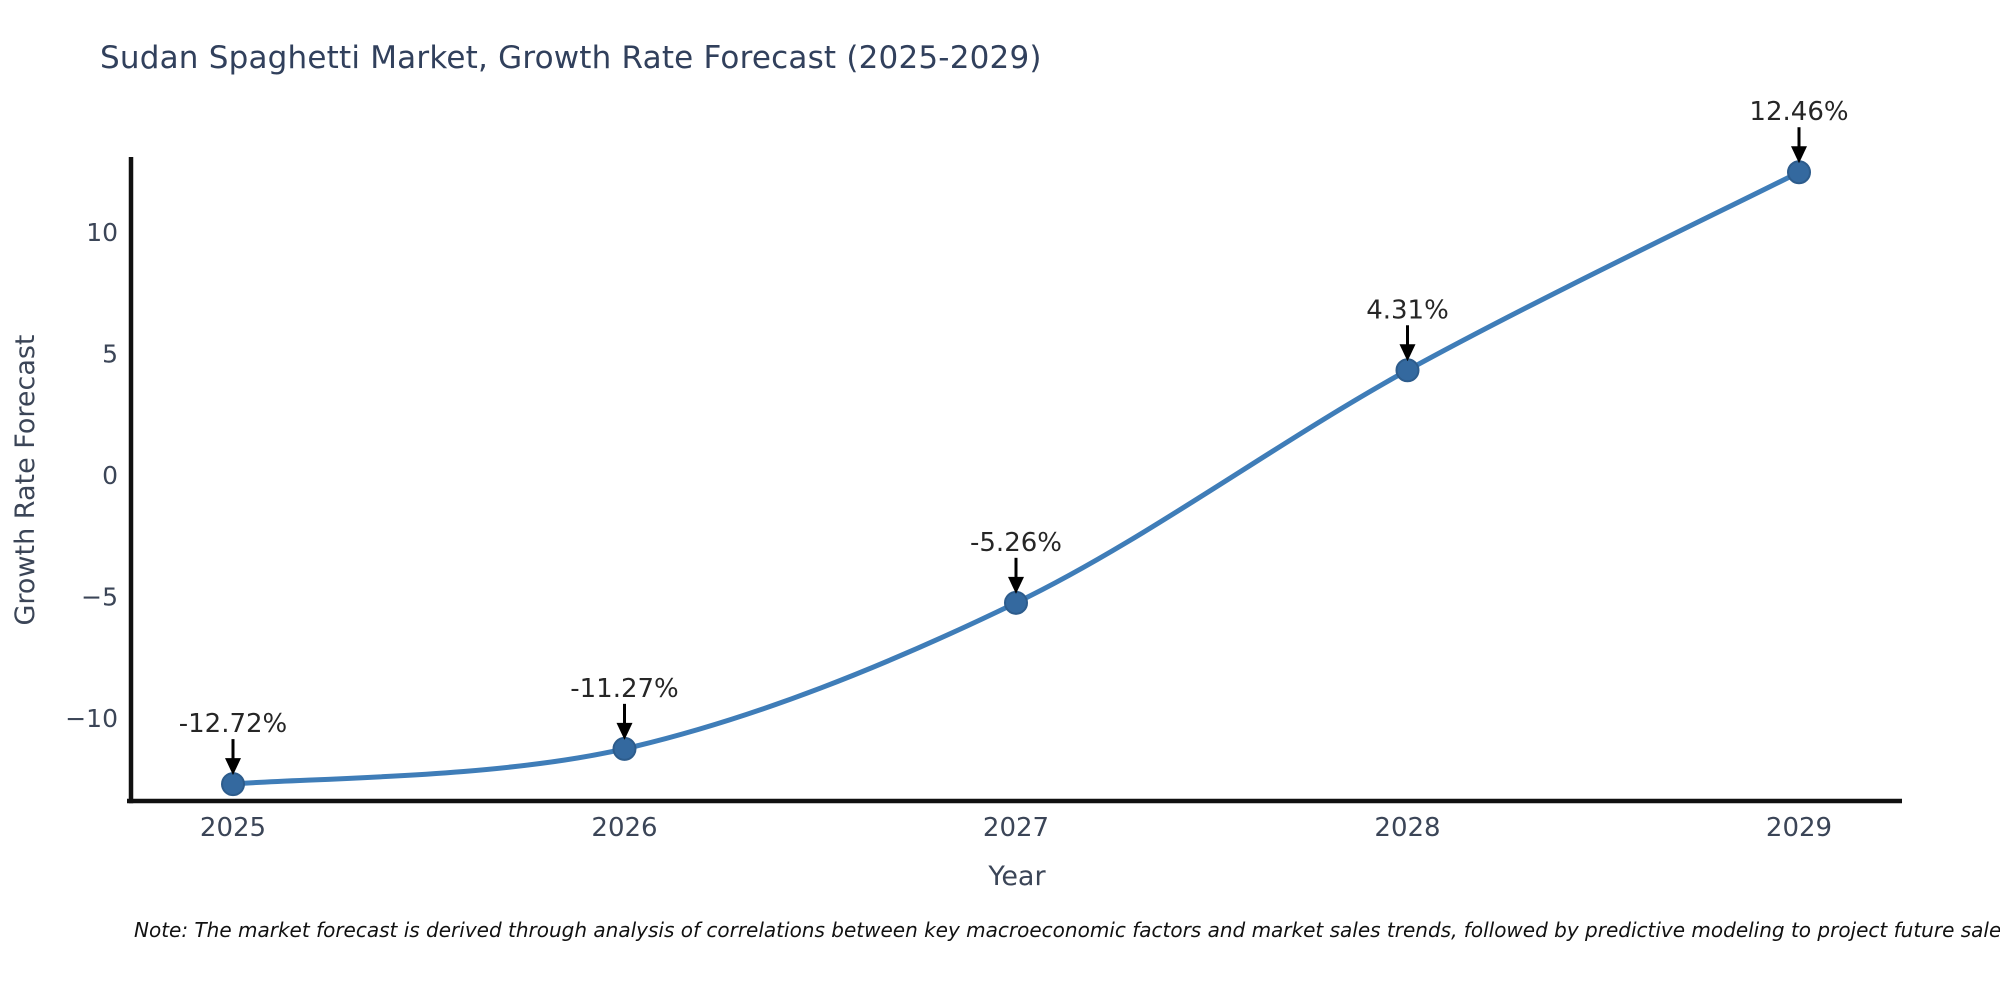 The height and width of the screenshot is (1000, 2000). What do you see at coordinates (1014, 801) in the screenshot?
I see `x-axis-spine` at bounding box center [1014, 801].